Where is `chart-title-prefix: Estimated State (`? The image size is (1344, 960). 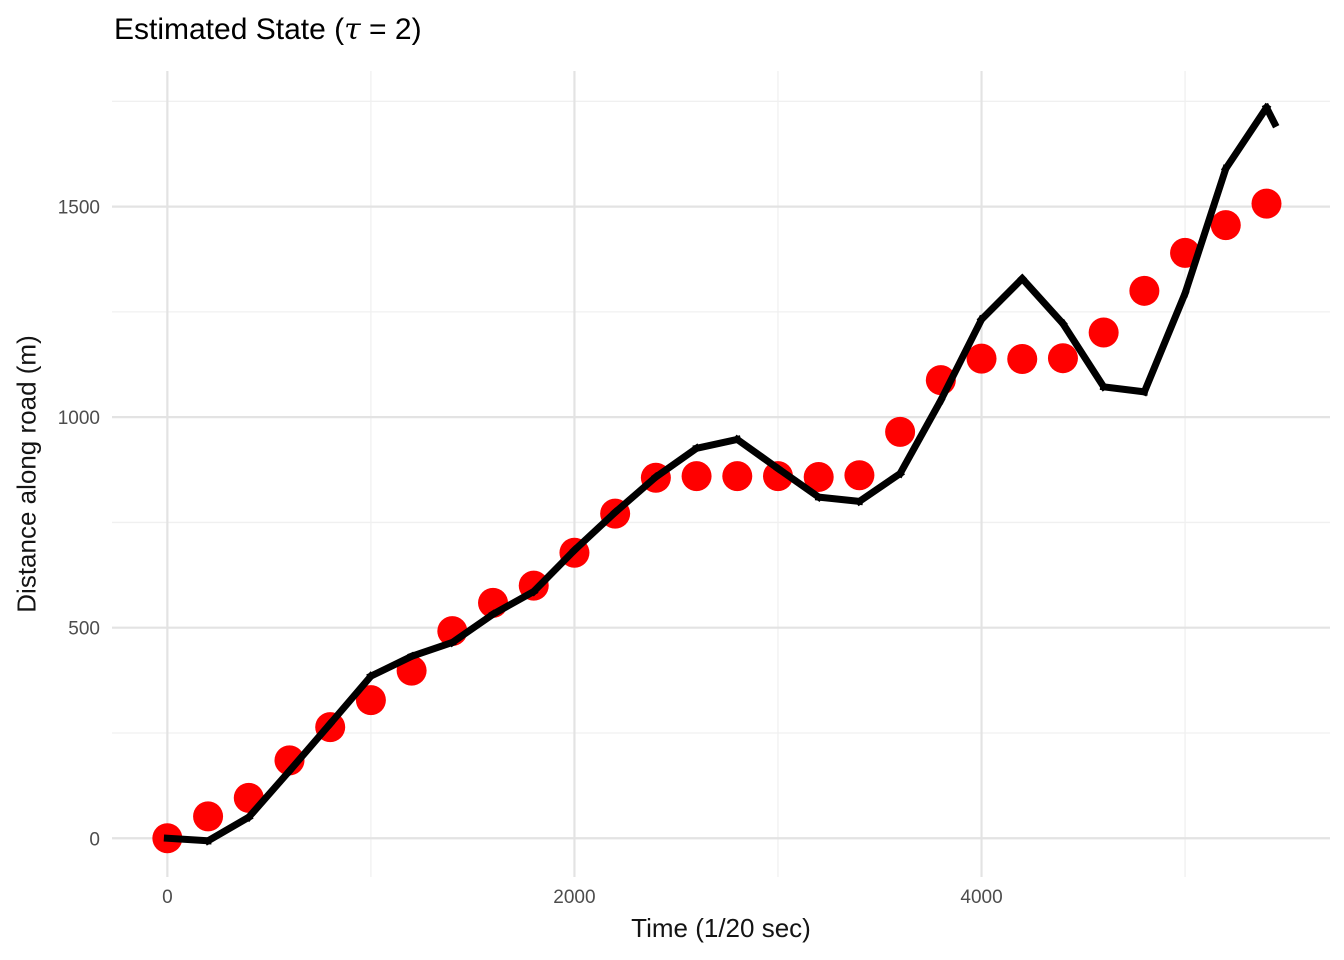 chart-title-prefix: Estimated State ( is located at coordinates (229, 29).